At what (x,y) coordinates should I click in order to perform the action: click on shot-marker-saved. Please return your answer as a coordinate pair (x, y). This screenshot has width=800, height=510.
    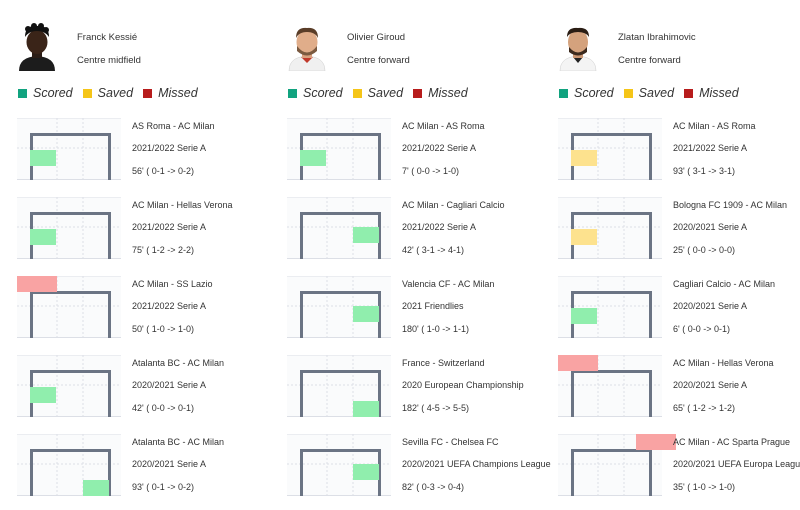
    Looking at the image, I should click on (584, 158).